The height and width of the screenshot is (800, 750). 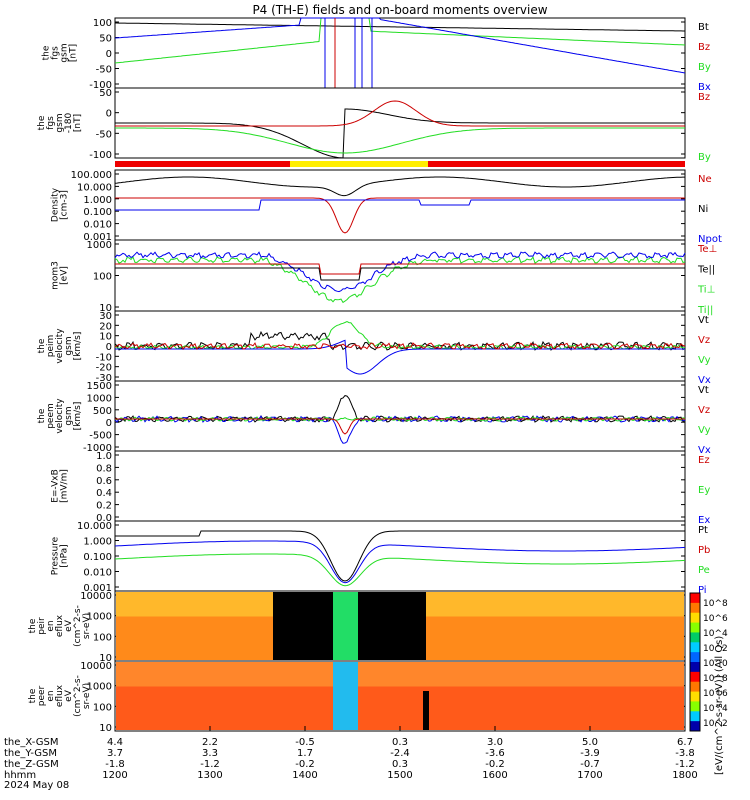 What do you see at coordinates (494, 775) in the screenshot?
I see `x-axis-value: 1600` at bounding box center [494, 775].